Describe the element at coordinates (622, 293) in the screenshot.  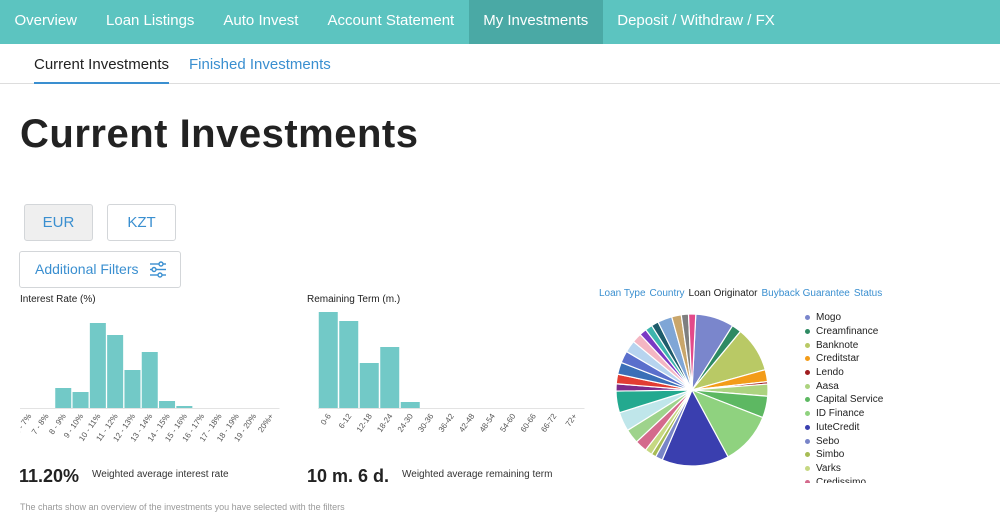
I see `pie-tab-loan-type: Loan Type` at that location.